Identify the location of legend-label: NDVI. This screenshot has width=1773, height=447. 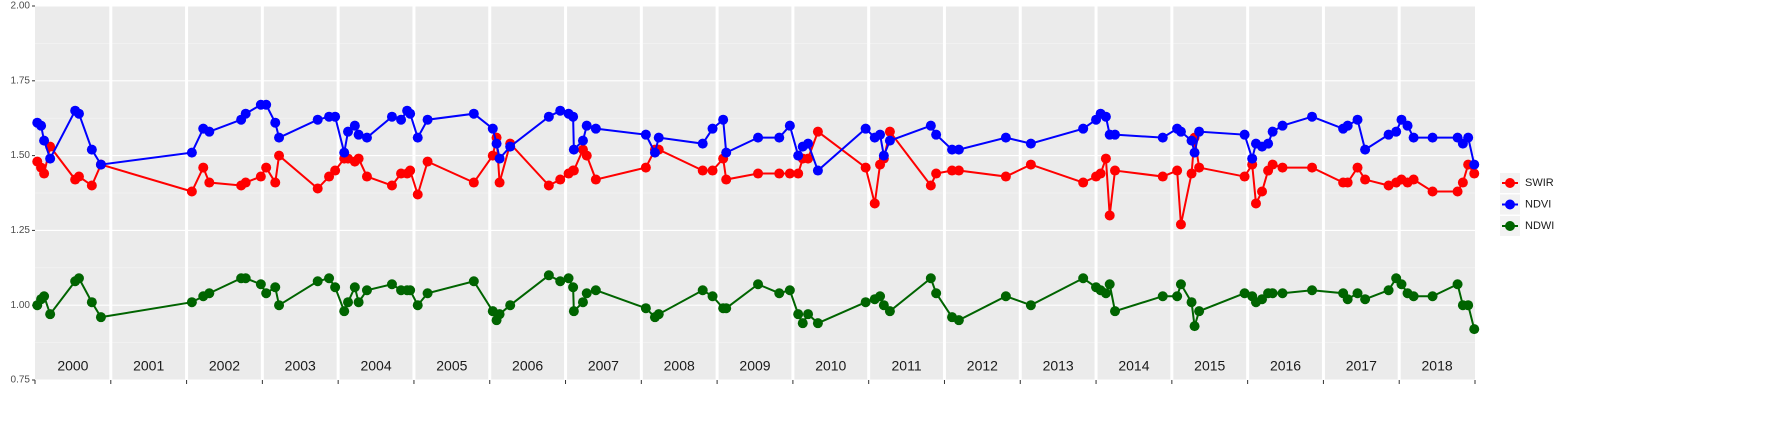
(1538, 204).